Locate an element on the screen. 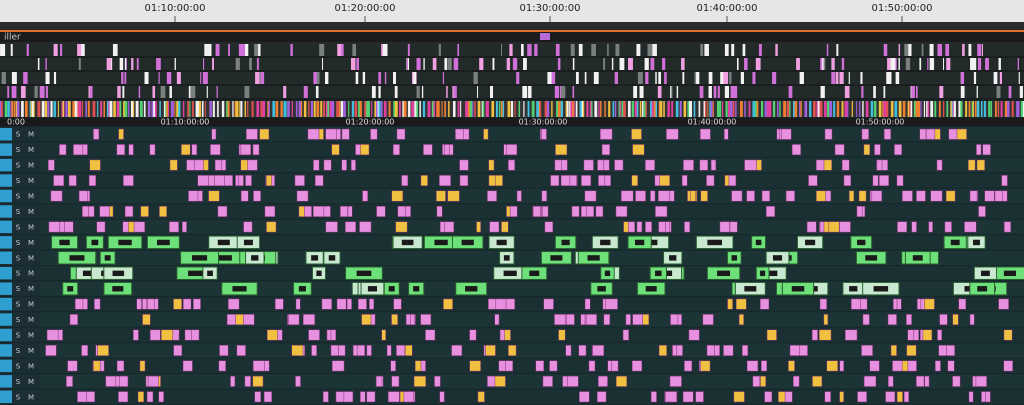 The image size is (1024, 405). sequence-tab: iller is located at coordinates (12, 38).